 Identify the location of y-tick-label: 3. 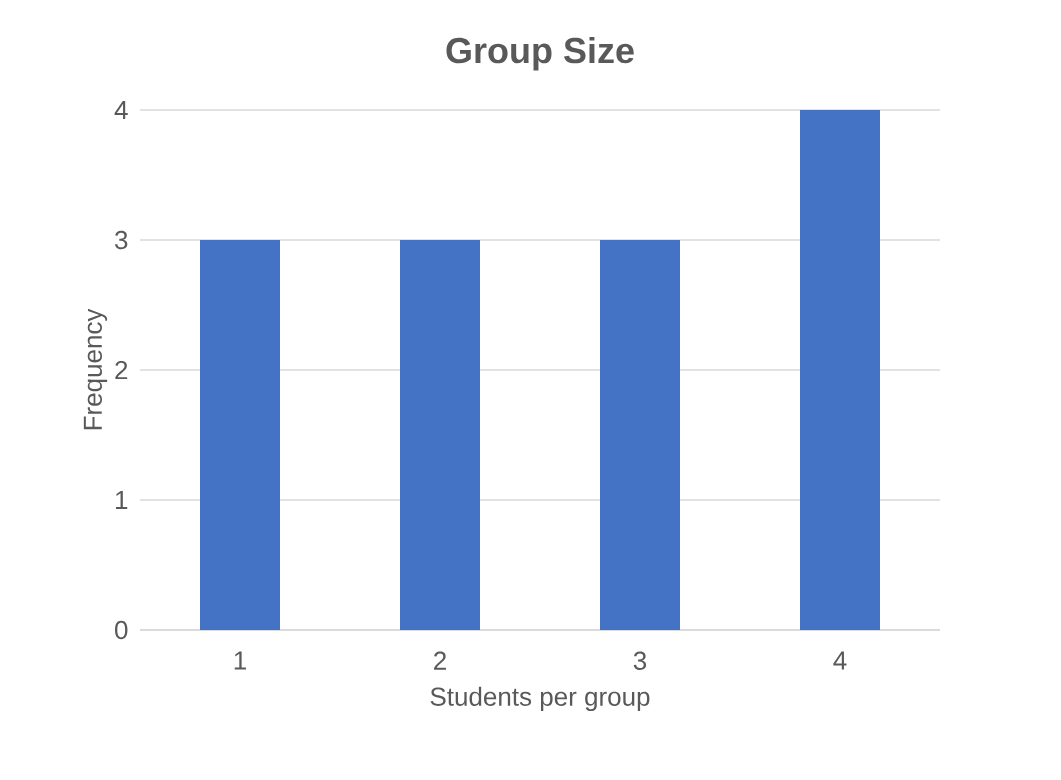
(121, 240).